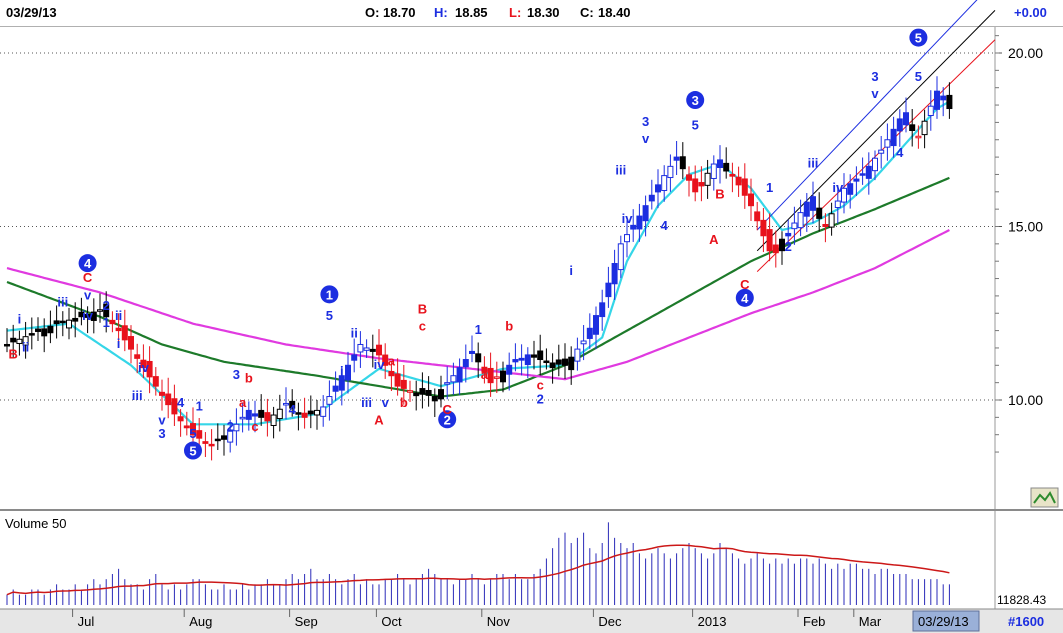 The width and height of the screenshot is (1063, 633). Describe the element at coordinates (399, 12) in the screenshot. I see `open-value: 18.70` at that location.